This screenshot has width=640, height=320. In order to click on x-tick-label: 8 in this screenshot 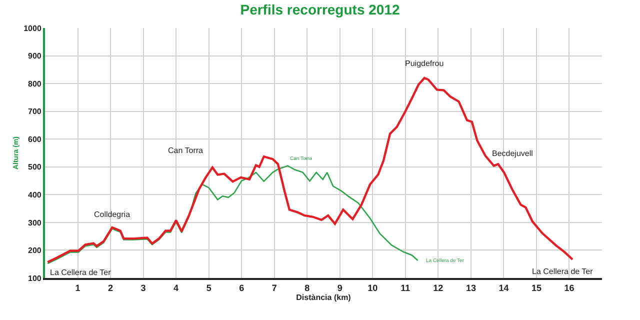, I will do `click(307, 287)`.